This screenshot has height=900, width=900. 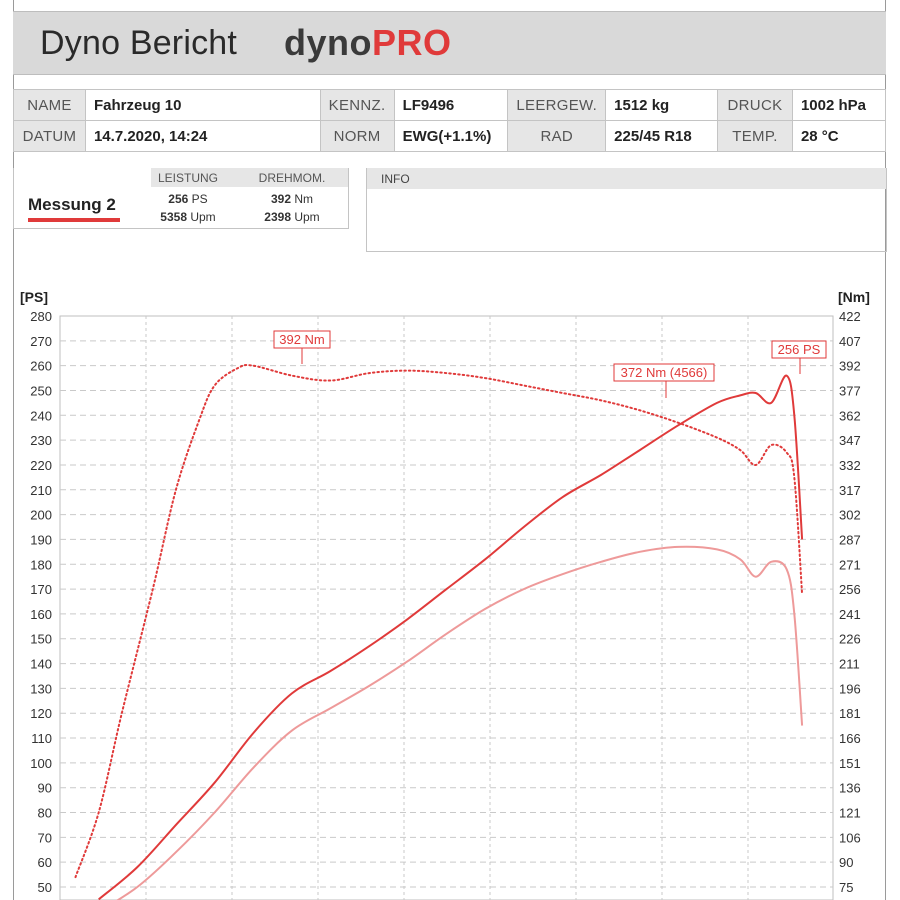 I want to click on right-tick-label: 211, so click(x=849, y=664).